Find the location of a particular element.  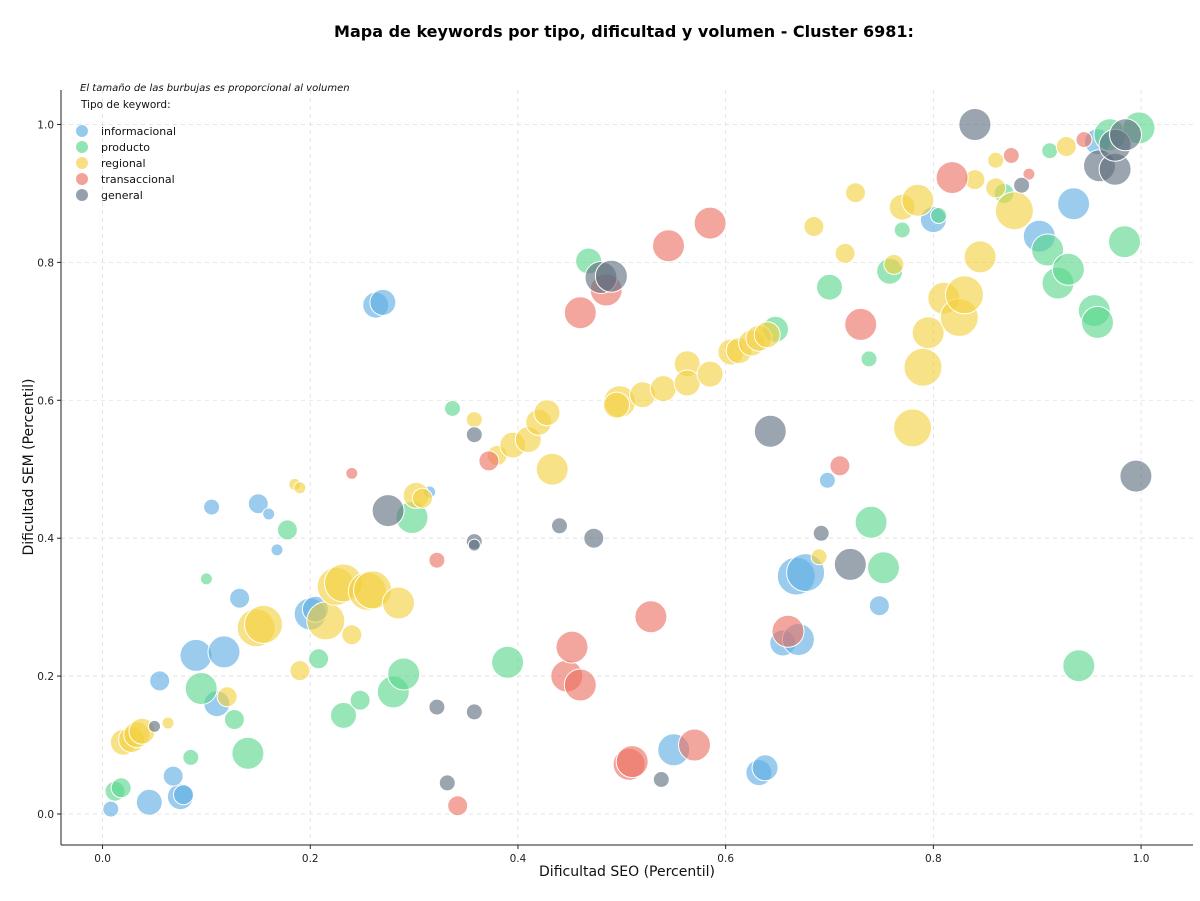

x-tick-label: 0.6 is located at coordinates (725, 859).